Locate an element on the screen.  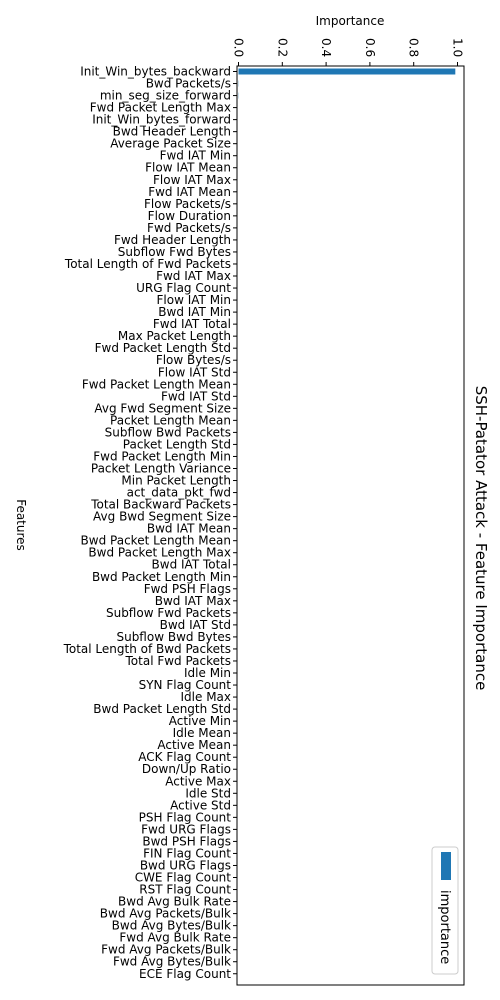
y-tick-label: Idle Std is located at coordinates (208, 793).